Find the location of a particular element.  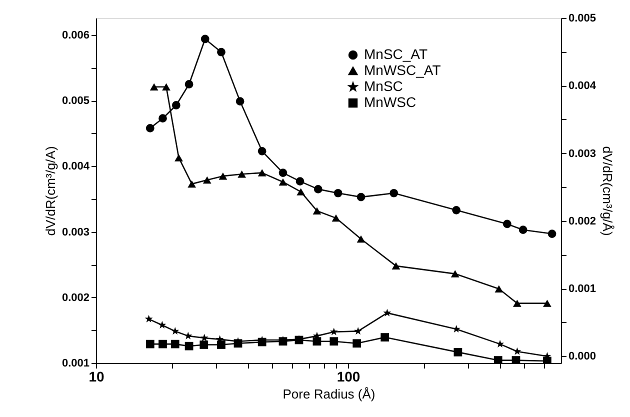

y2-tick-label: 0.005 is located at coordinates (582, 18).